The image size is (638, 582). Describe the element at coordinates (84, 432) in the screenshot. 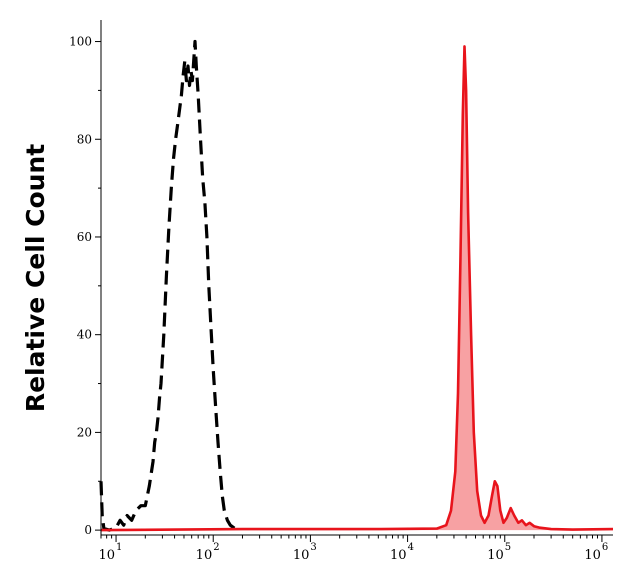

I see `y-tick-label: 20` at that location.